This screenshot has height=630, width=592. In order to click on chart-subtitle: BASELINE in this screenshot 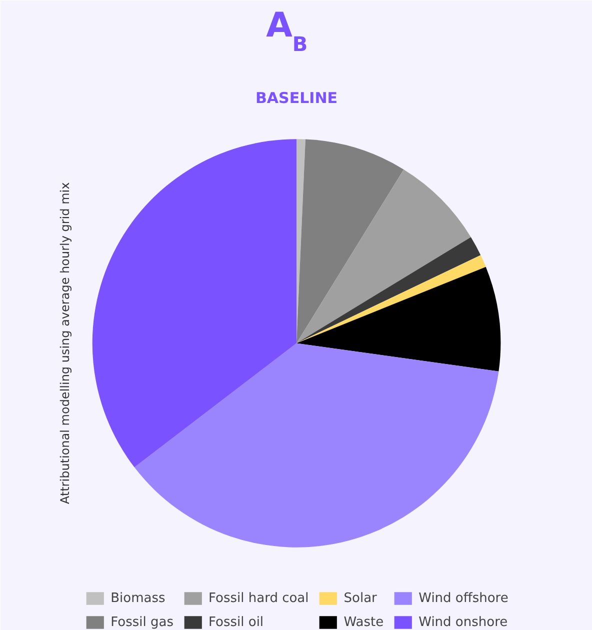, I will do `click(296, 98)`.